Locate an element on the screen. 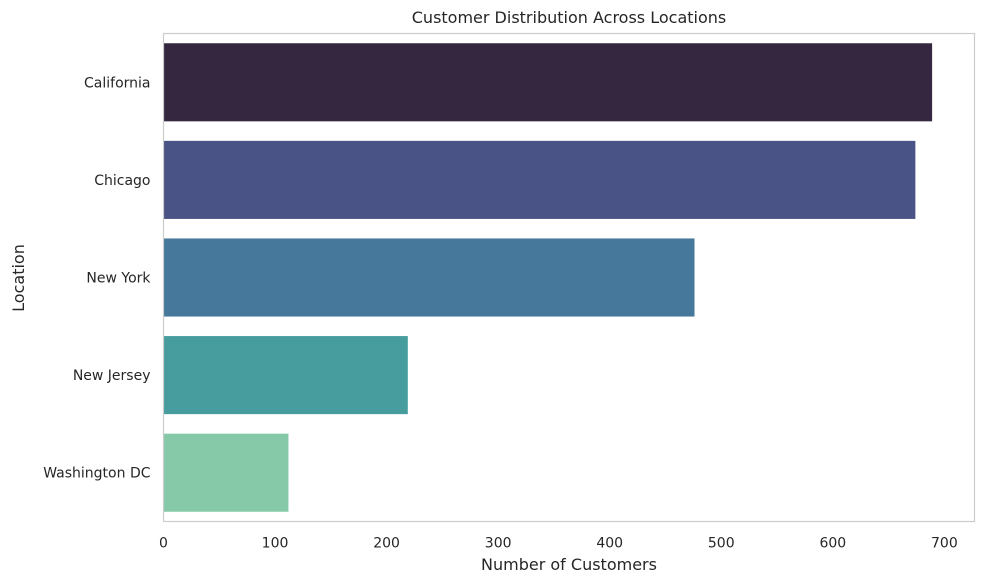 The height and width of the screenshot is (584, 984). chart-title: Customer Distribution Across Locations is located at coordinates (569, 17).